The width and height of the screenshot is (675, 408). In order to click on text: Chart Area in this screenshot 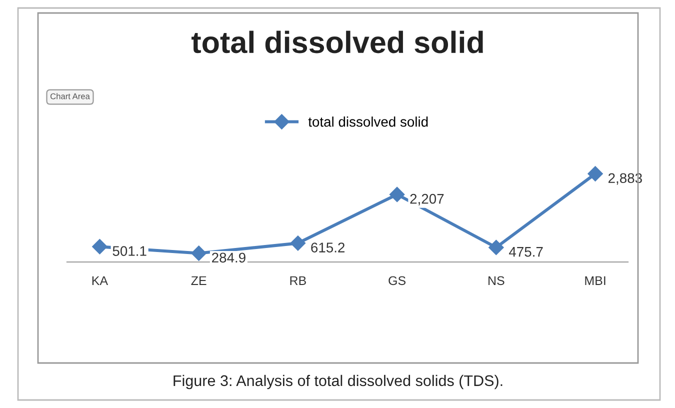, I will do `click(70, 96)`.